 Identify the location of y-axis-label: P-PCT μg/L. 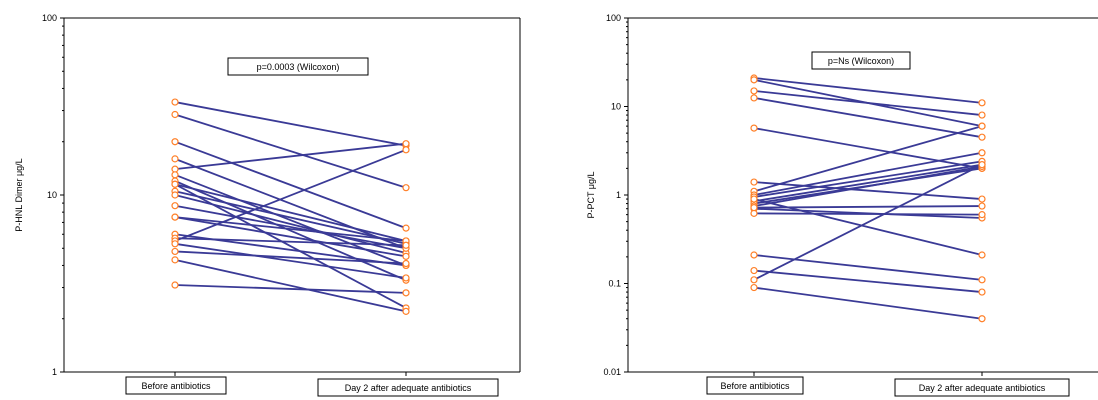
(591, 194).